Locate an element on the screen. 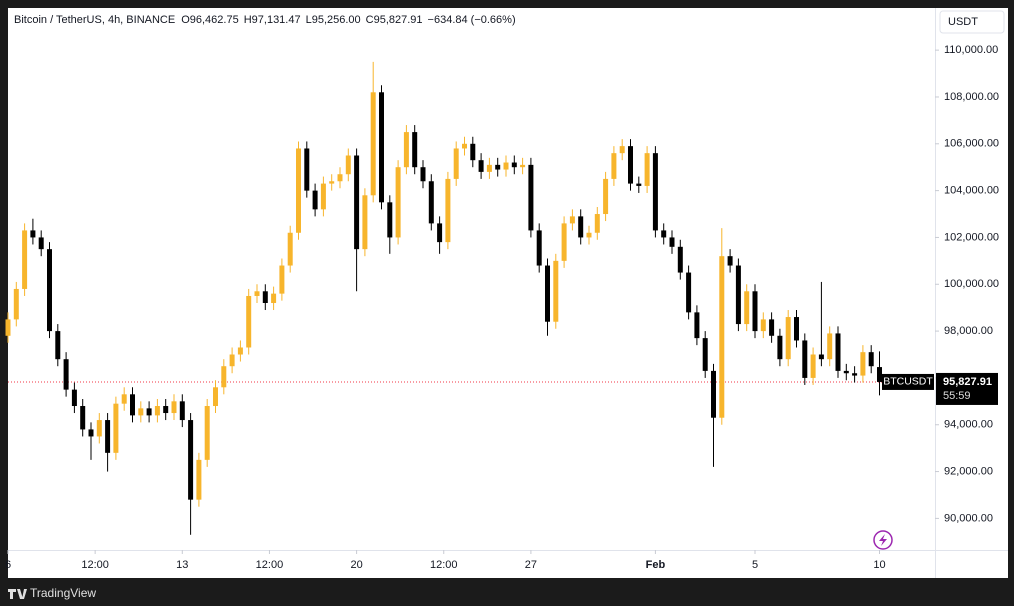  x-tick-label: 27 is located at coordinates (531, 565).